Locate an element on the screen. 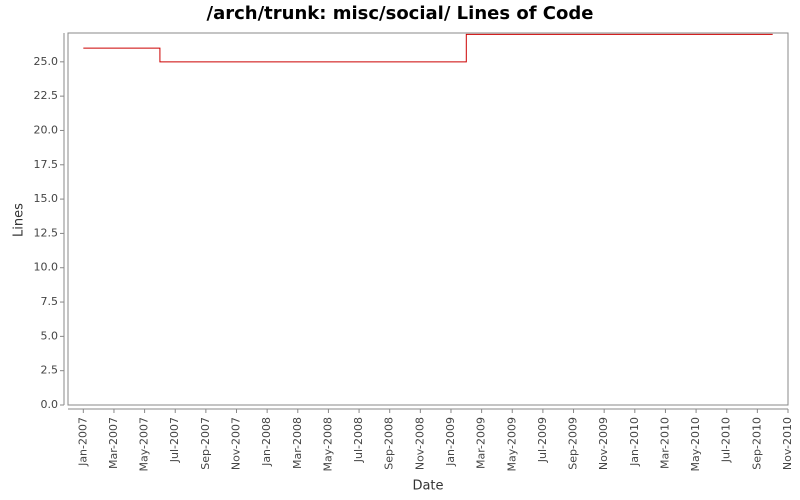 The height and width of the screenshot is (500, 800). y-tick-label: 20.0 is located at coordinates (46, 129).